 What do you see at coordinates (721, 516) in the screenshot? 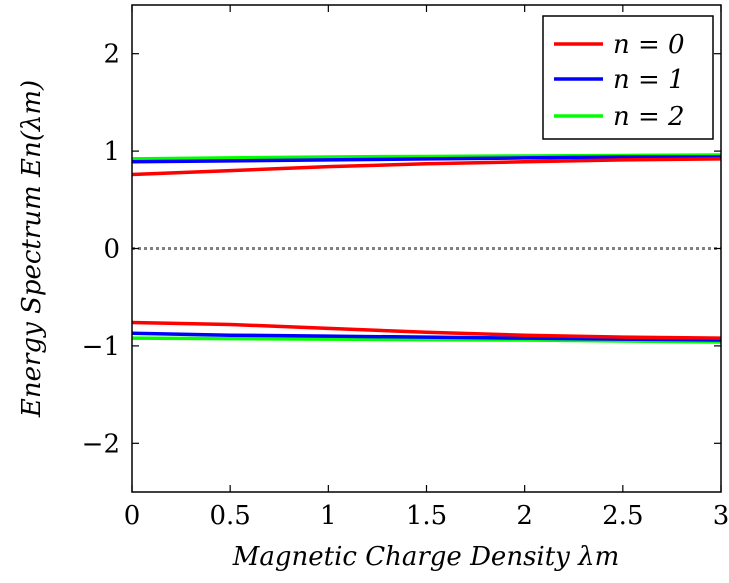
I see `x-tick-label: 3` at bounding box center [721, 516].